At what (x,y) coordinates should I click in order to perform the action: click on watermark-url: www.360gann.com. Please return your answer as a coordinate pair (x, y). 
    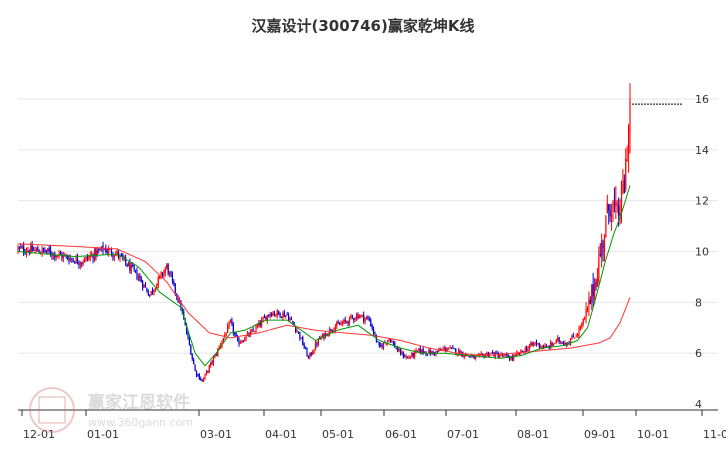
    Looking at the image, I should click on (140, 422).